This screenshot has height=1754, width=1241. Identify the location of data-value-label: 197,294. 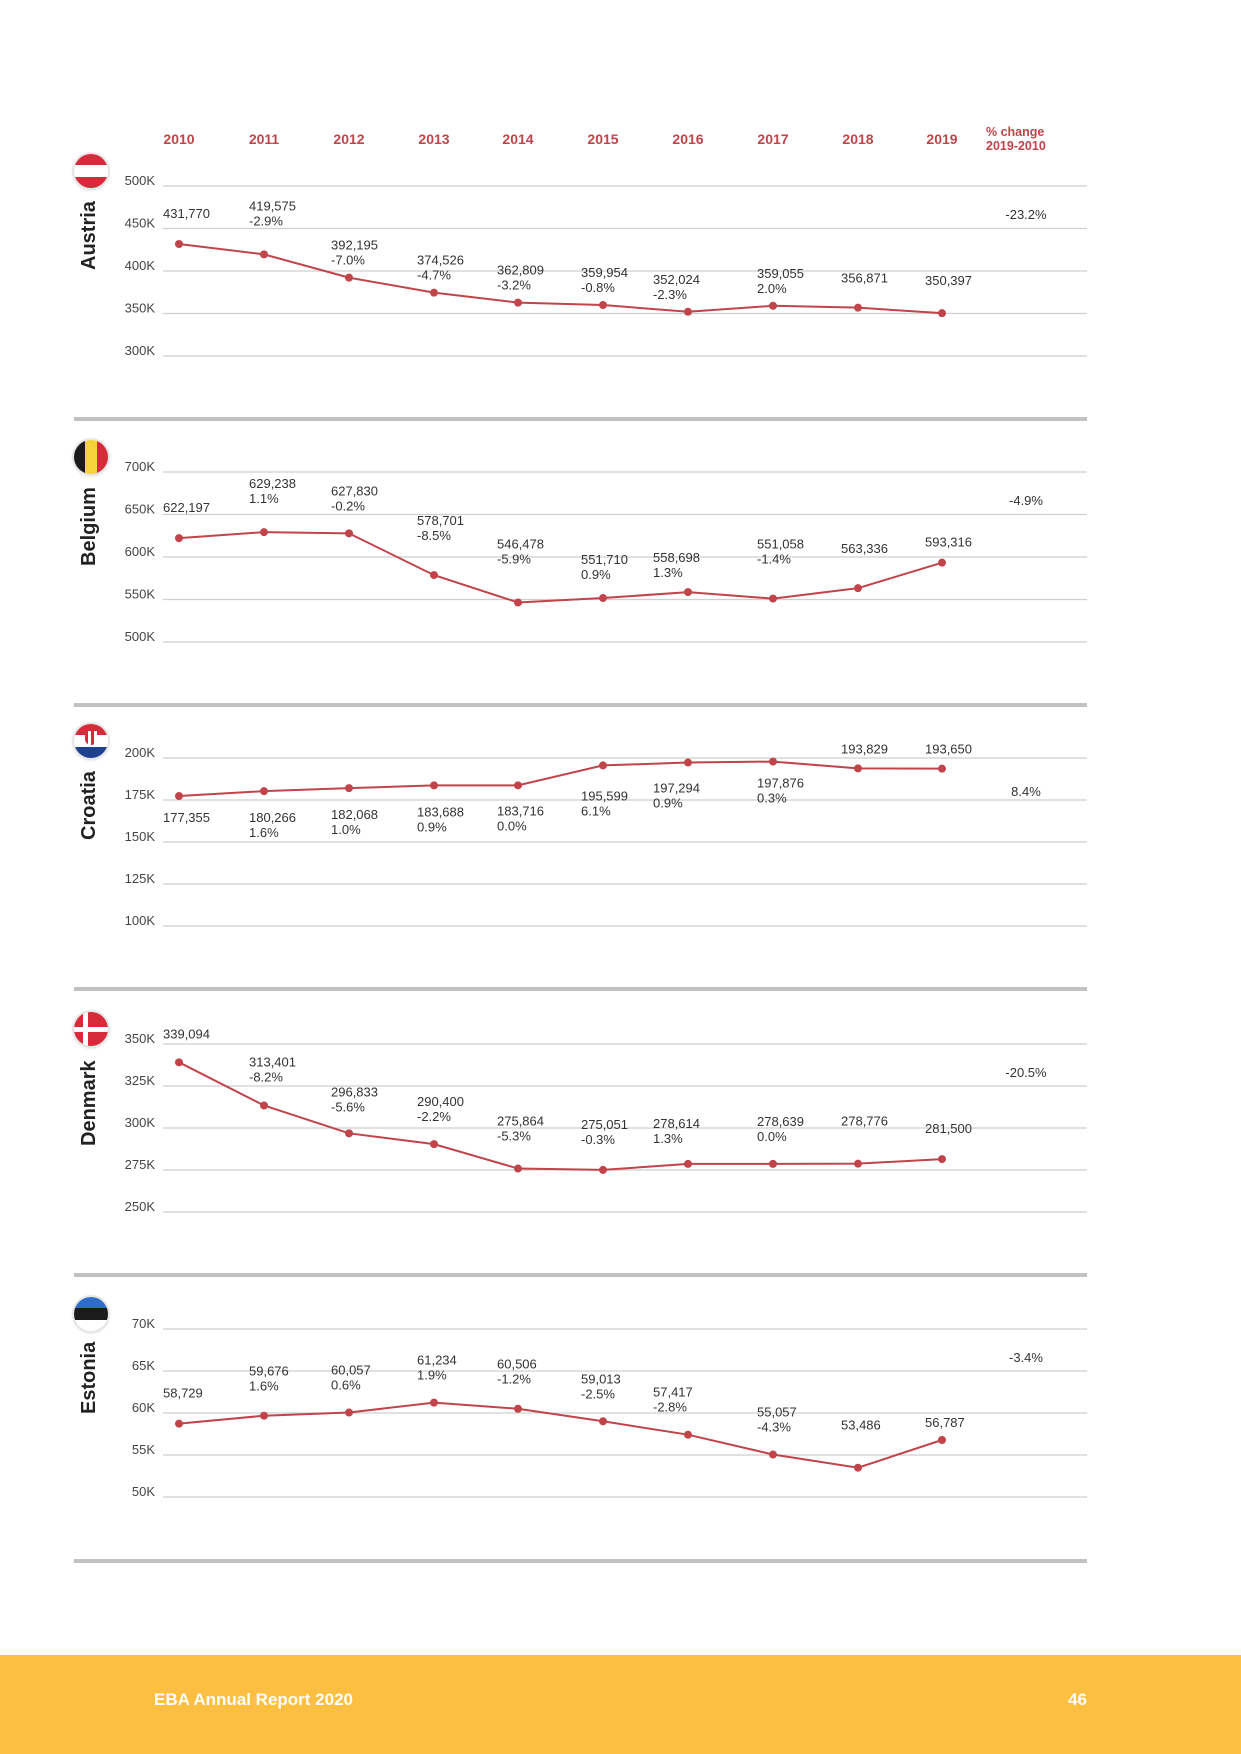
(676, 788).